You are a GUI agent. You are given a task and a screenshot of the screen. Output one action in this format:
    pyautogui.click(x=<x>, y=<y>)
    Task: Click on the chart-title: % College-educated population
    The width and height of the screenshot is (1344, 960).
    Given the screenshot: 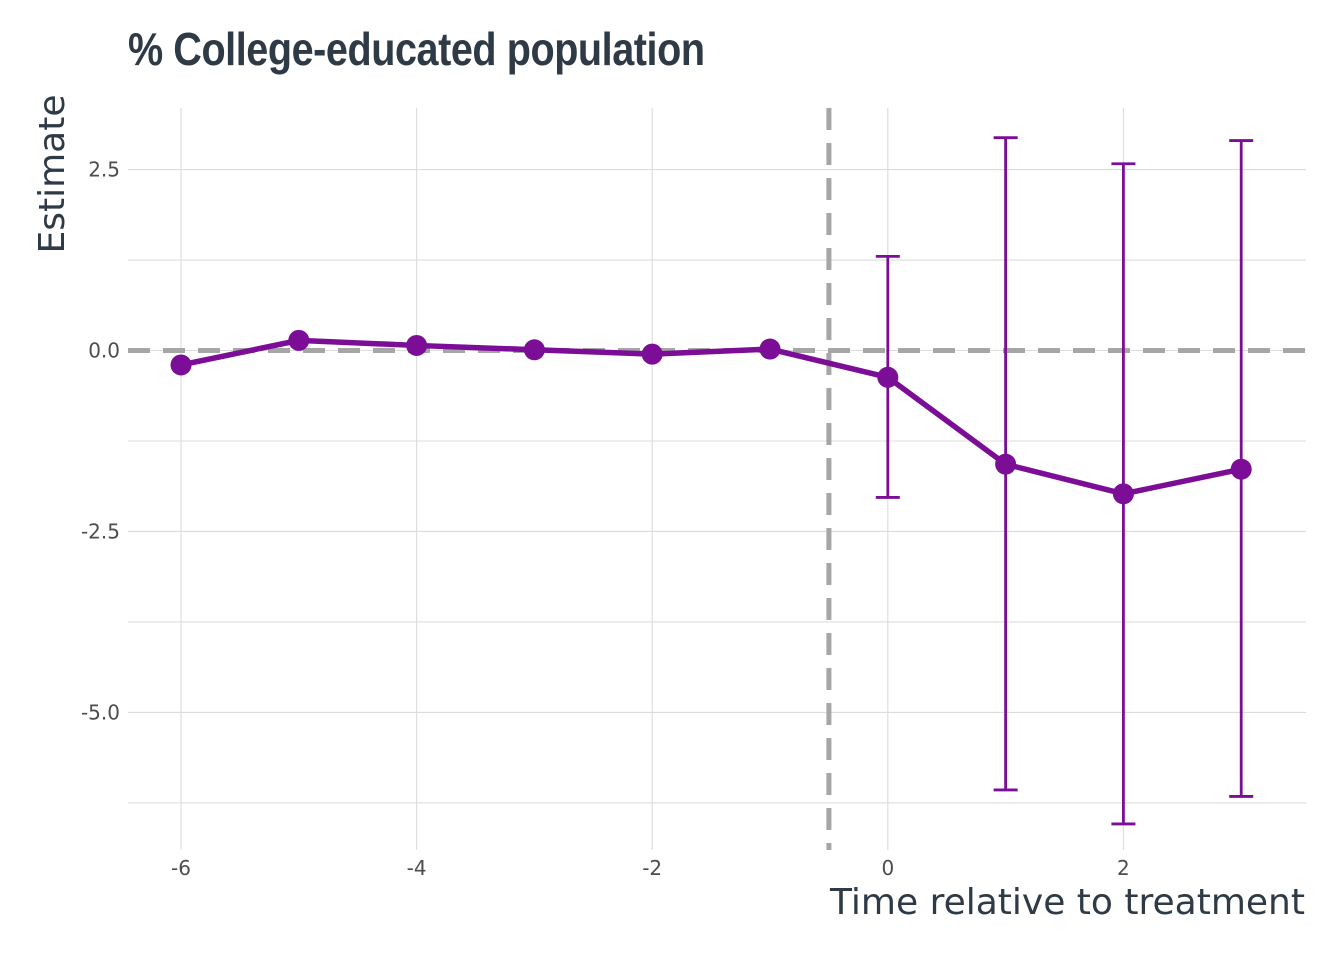 What is the action you would take?
    pyautogui.click(x=416, y=49)
    